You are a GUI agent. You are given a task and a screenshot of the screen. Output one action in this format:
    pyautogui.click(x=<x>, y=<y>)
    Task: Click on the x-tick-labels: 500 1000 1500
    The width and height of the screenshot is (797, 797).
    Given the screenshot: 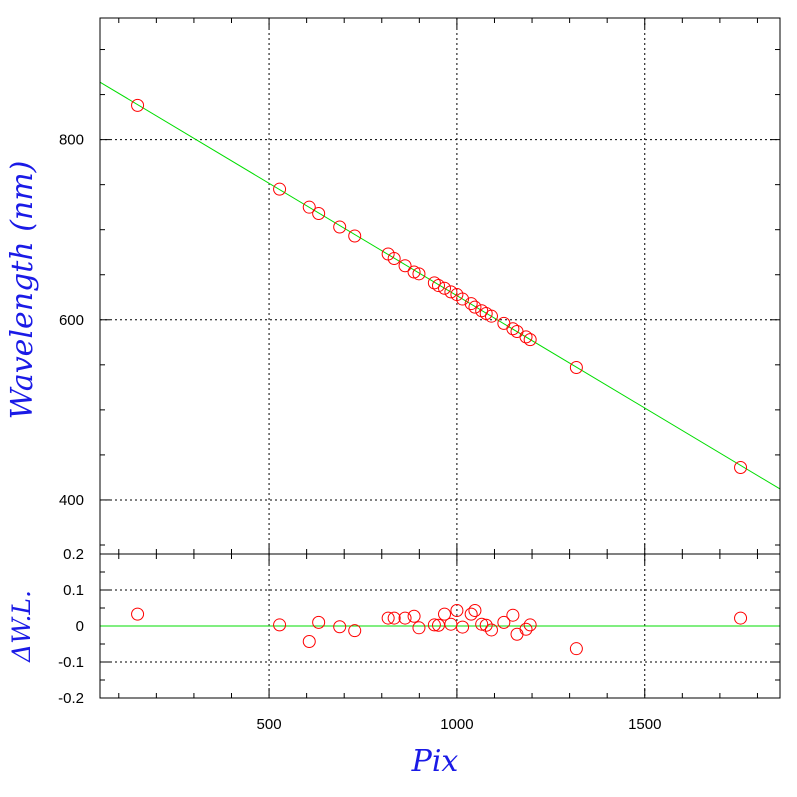 What is the action you would take?
    pyautogui.click(x=459, y=724)
    